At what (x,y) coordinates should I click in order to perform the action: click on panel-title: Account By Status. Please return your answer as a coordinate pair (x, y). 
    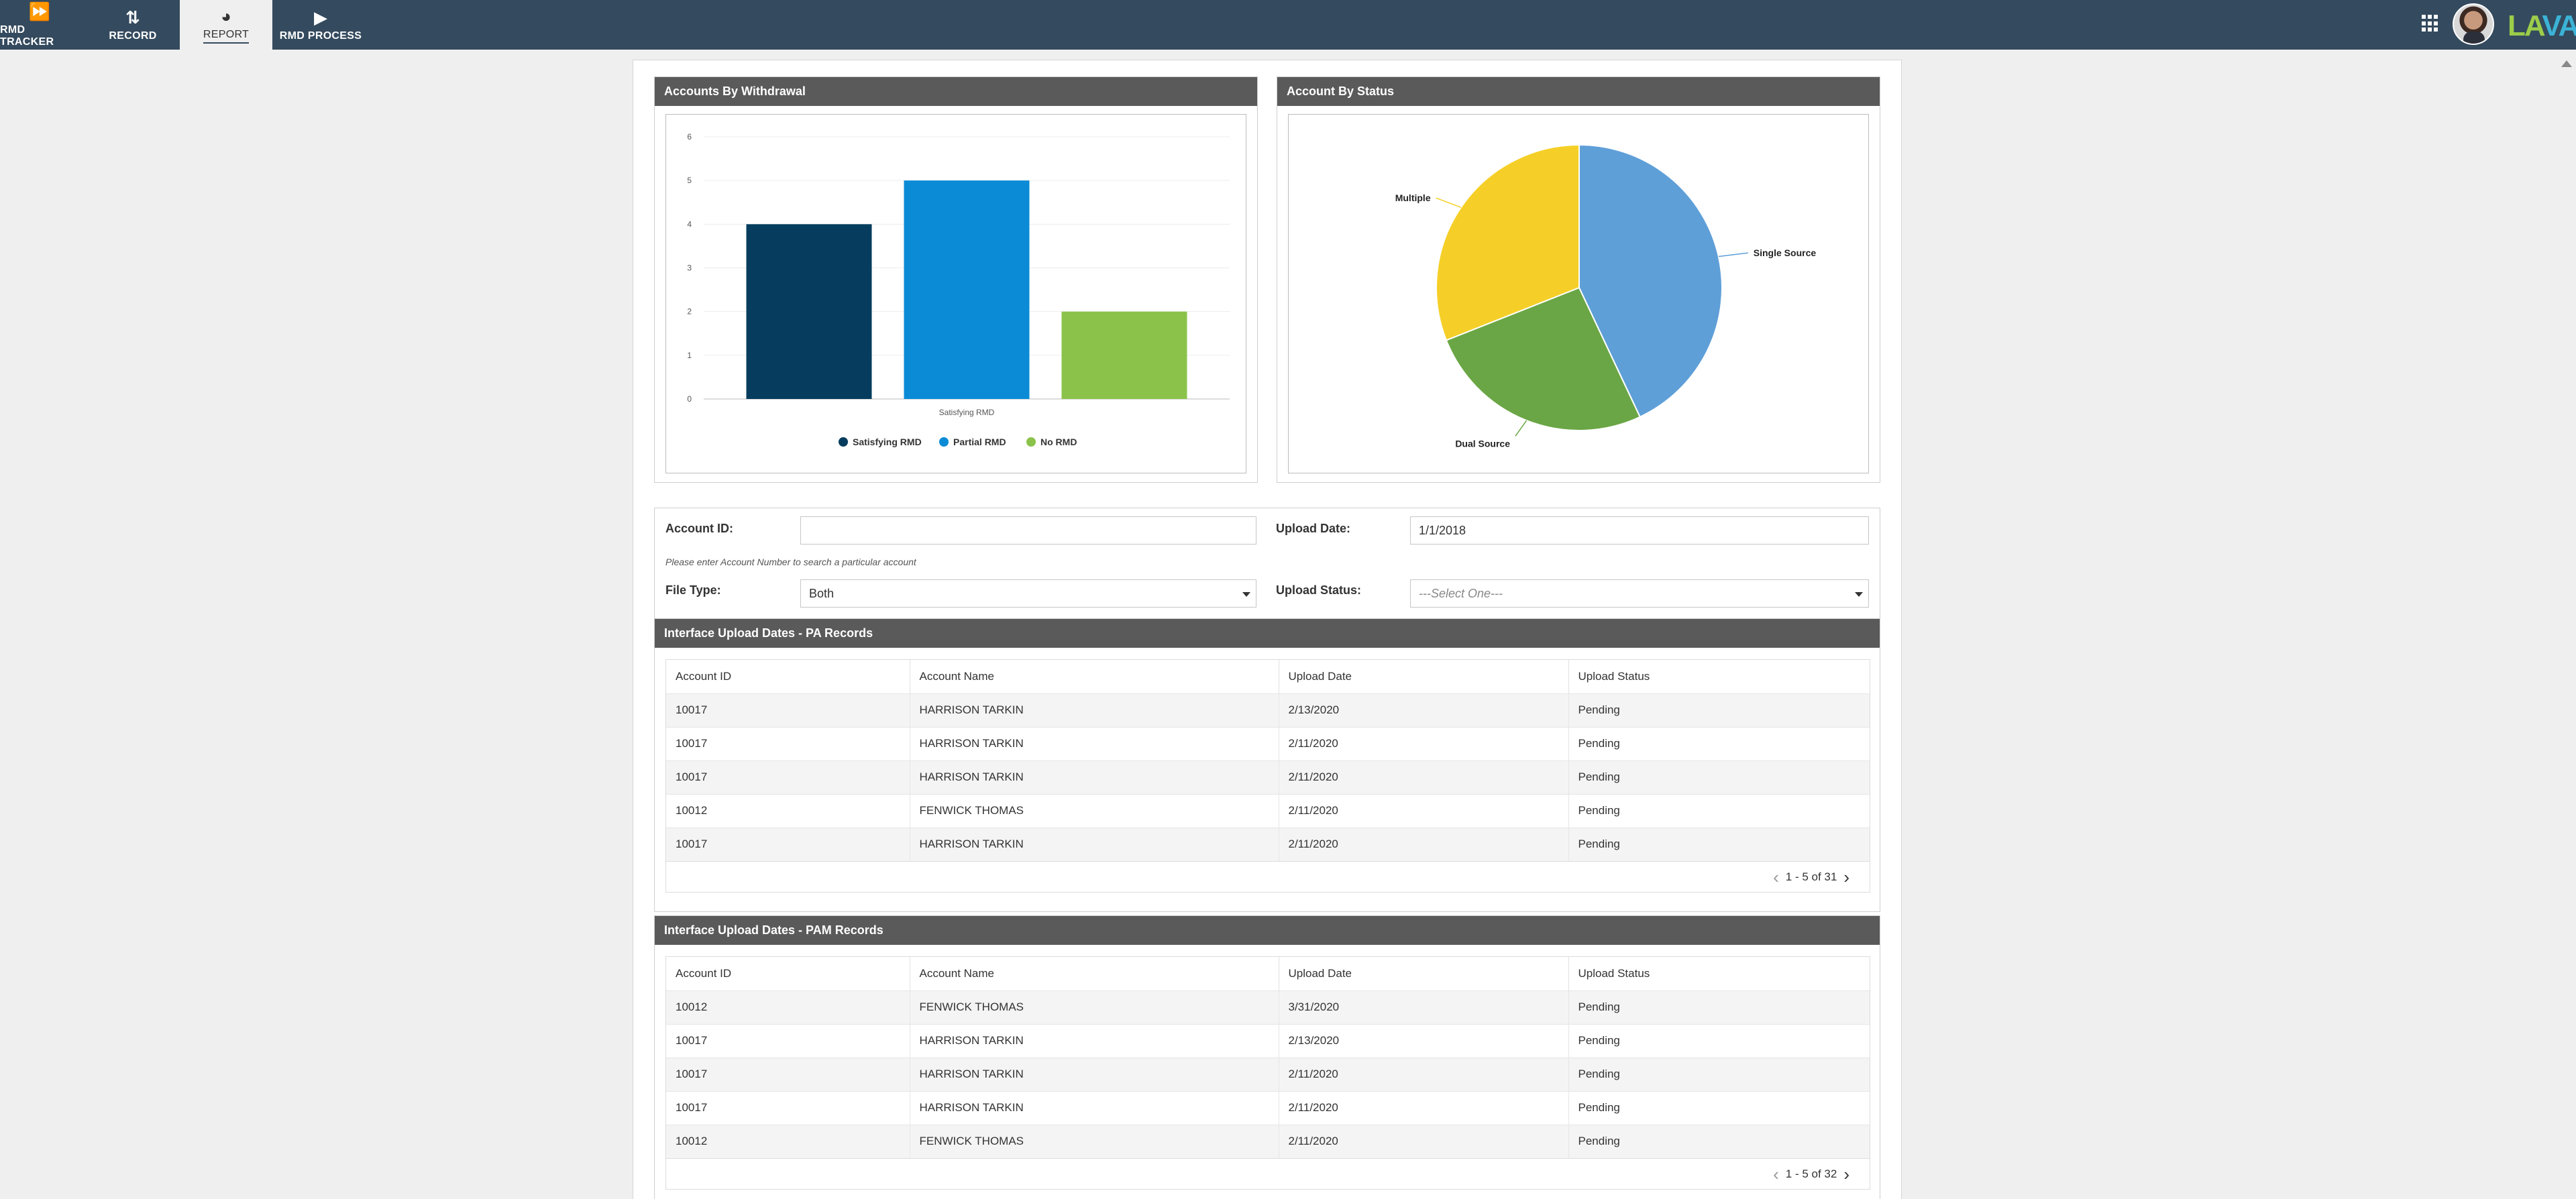
    Looking at the image, I should click on (1578, 91).